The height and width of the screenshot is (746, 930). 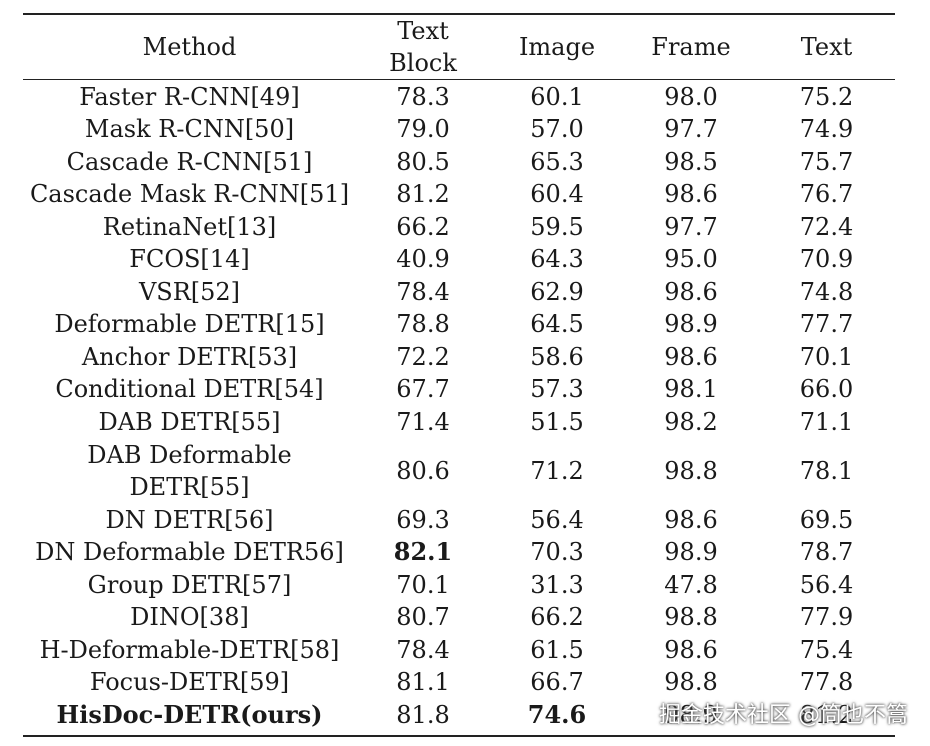 I want to click on method-cell: HisDoc-DETR(ours), so click(x=189, y=714).